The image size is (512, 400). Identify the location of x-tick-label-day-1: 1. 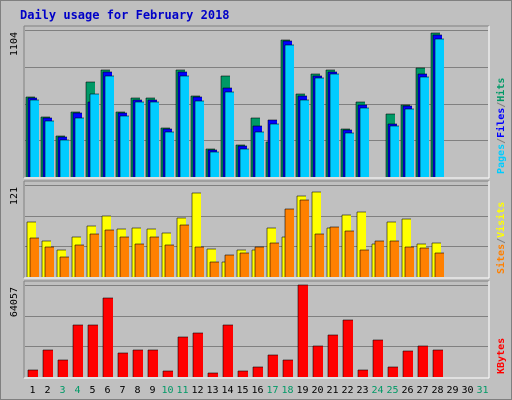
(32, 390).